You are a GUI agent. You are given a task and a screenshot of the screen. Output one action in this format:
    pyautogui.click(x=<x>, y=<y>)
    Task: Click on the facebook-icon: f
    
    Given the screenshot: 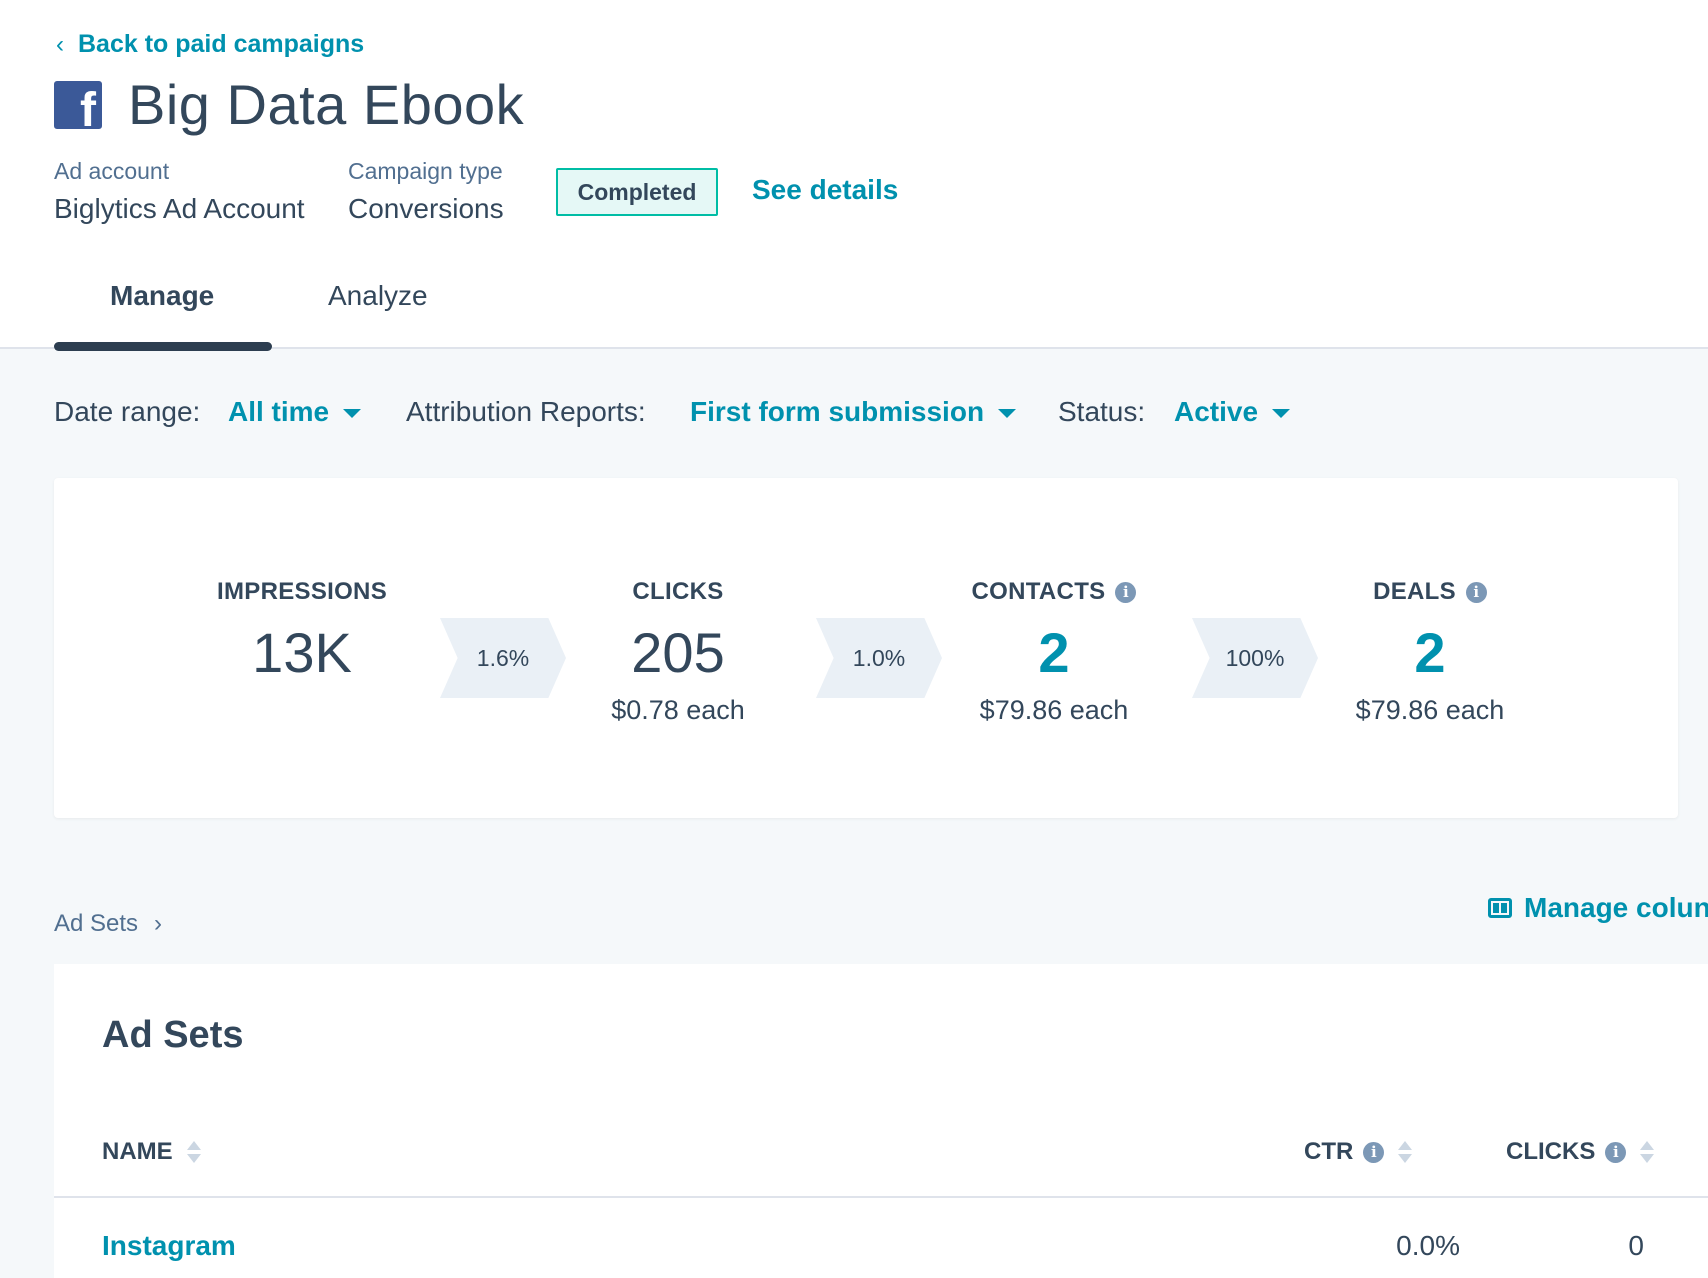 What is the action you would take?
    pyautogui.click(x=78, y=104)
    